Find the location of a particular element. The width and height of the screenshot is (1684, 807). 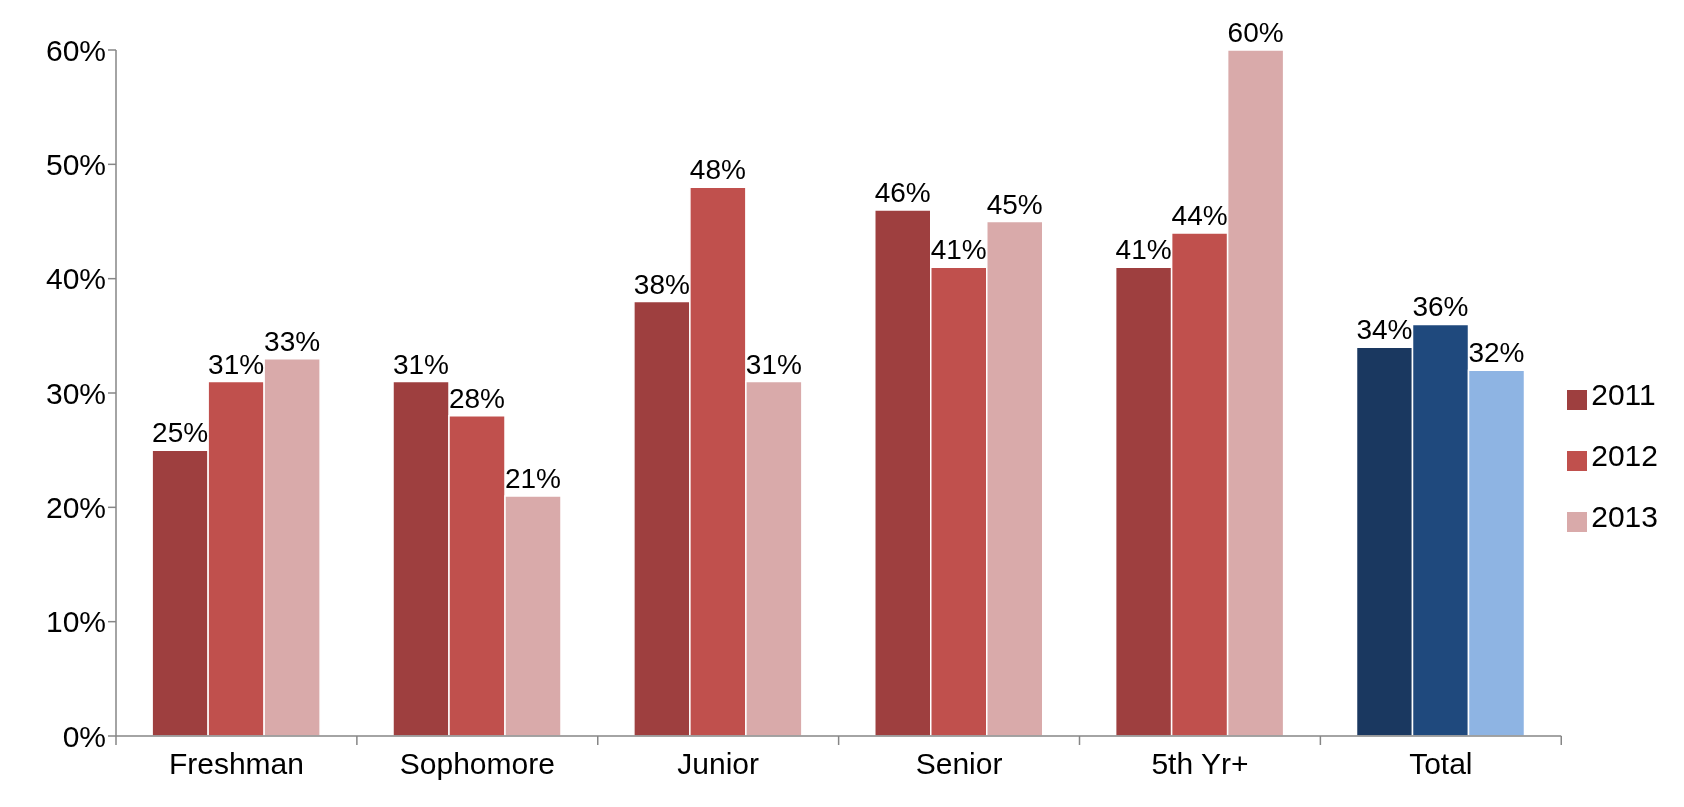

data-label: 38% is located at coordinates (661, 284).